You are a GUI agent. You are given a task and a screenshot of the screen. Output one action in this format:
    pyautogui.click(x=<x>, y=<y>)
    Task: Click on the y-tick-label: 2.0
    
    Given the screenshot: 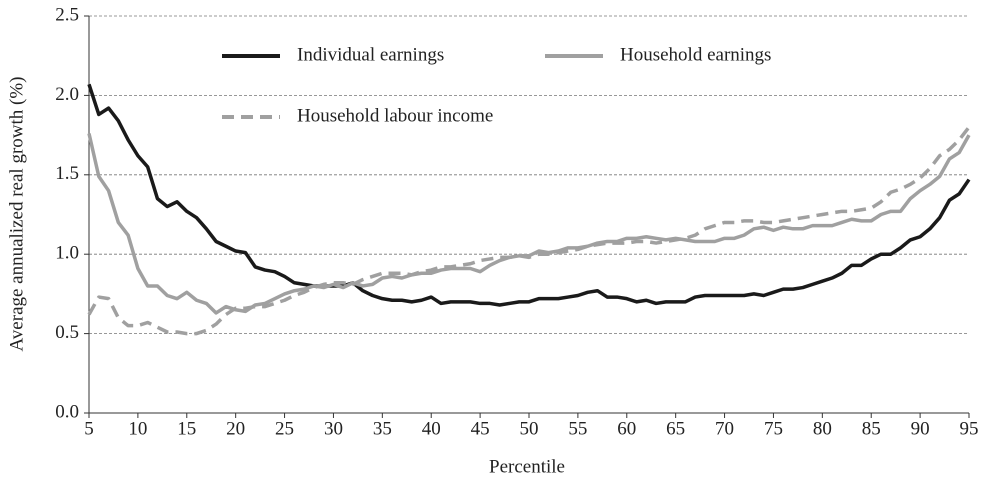 What is the action you would take?
    pyautogui.click(x=67, y=94)
    